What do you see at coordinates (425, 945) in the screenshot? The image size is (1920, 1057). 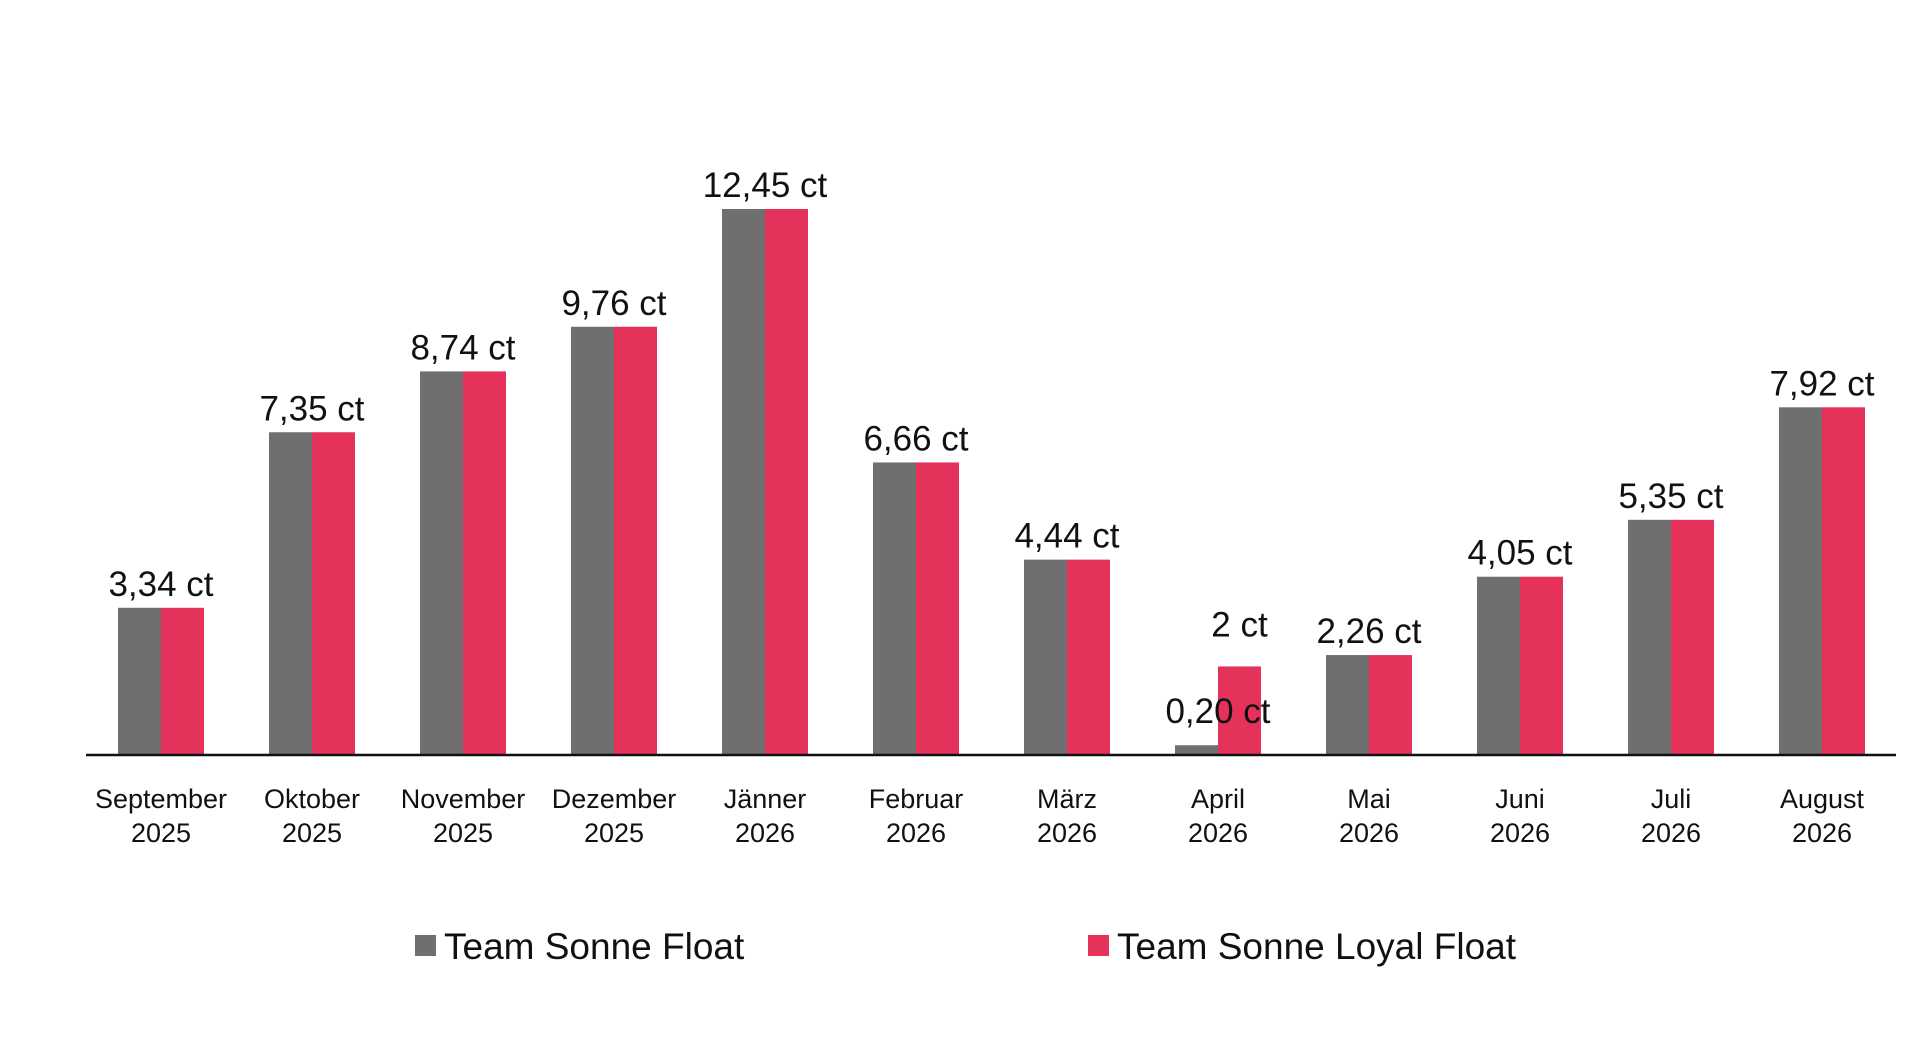 I see `legend-swatch-float` at bounding box center [425, 945].